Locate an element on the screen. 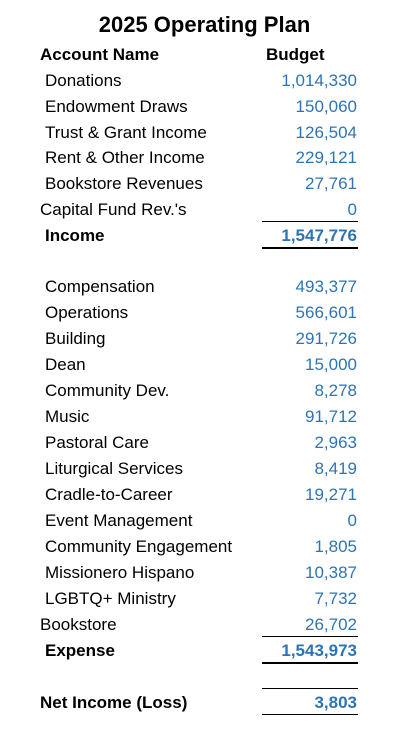  budget-value: 19,271 is located at coordinates (331, 494).